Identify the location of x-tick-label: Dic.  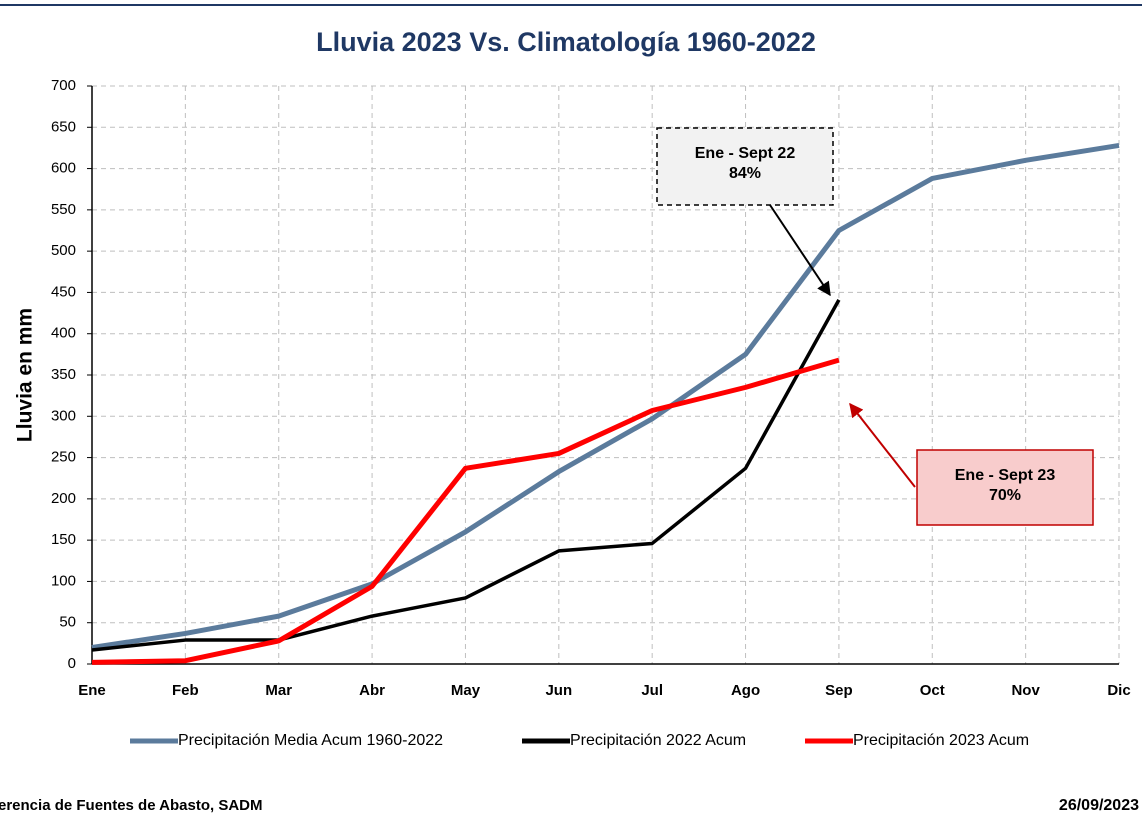
(1118, 690).